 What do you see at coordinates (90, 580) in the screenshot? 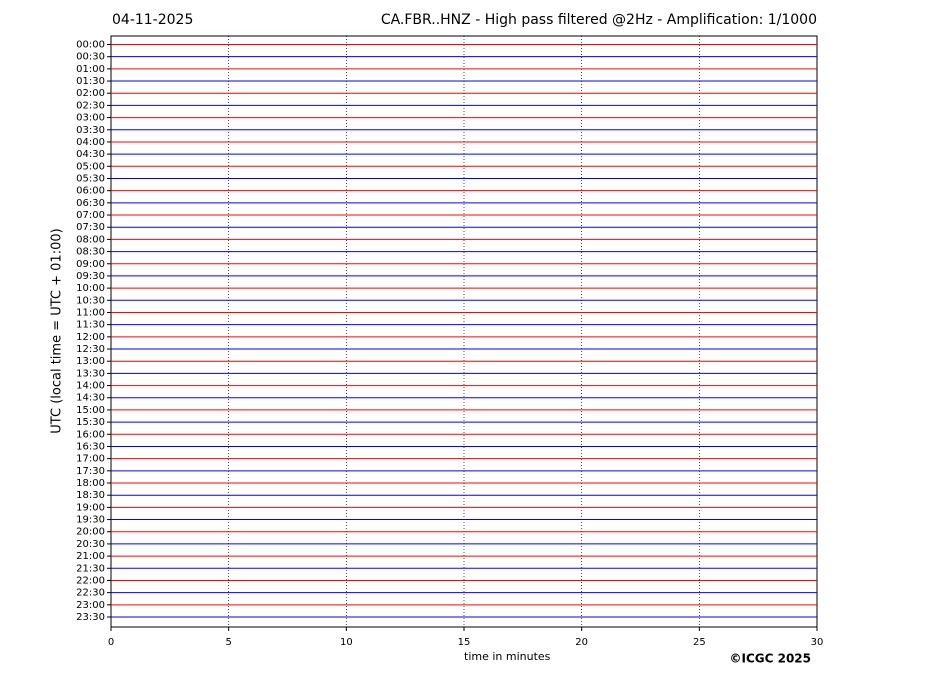
I see `y-tick-label: 22:00` at bounding box center [90, 580].